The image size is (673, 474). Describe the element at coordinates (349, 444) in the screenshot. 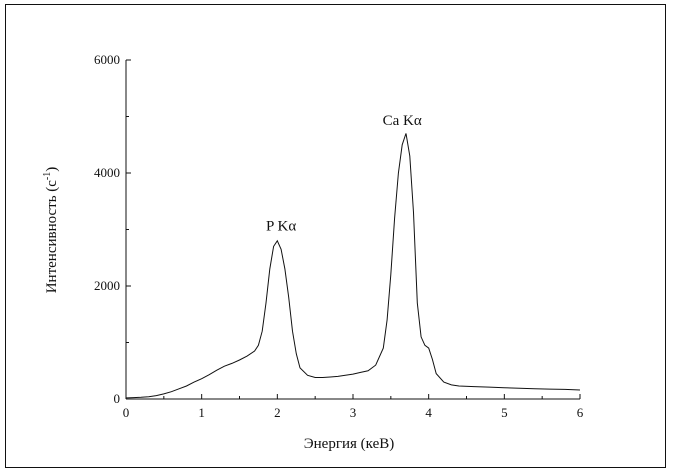

I see `x-axis-title: Энергия (кеВ)` at that location.